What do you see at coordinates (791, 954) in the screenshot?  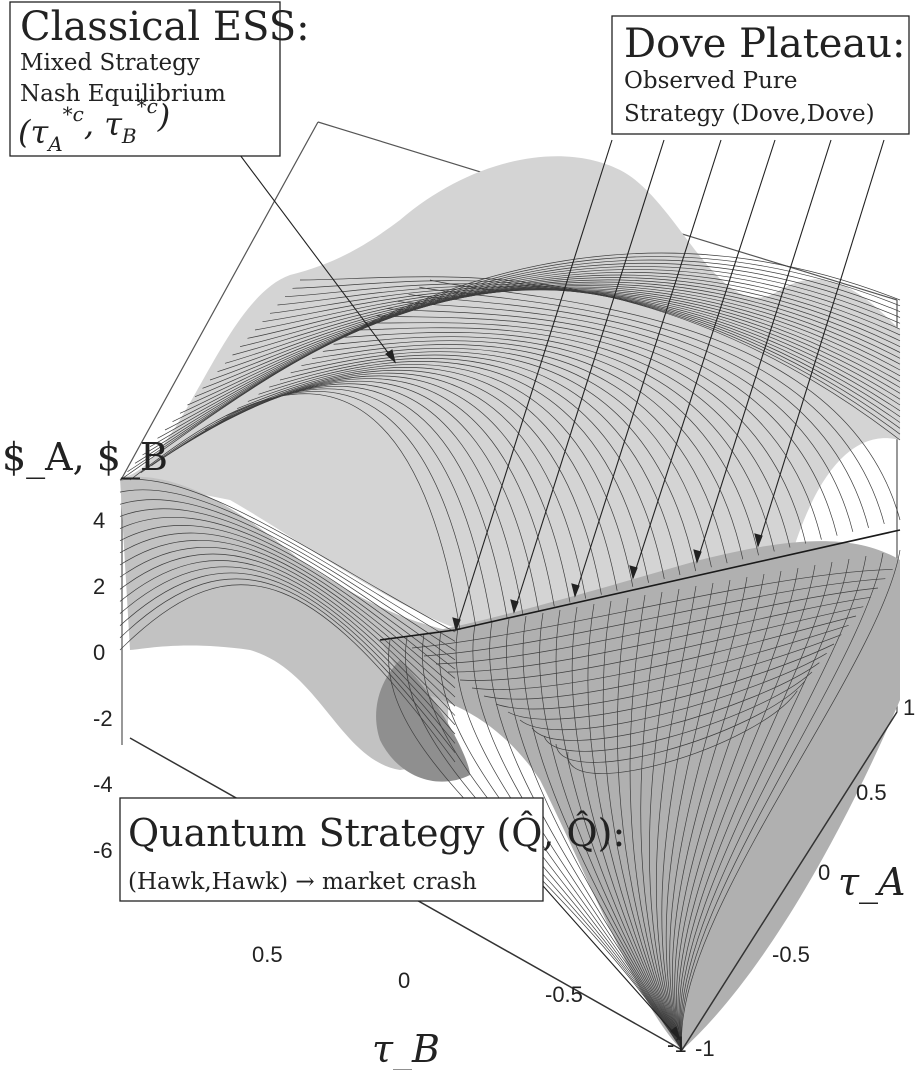 I see `tau-a-tick-label: -0.5` at bounding box center [791, 954].